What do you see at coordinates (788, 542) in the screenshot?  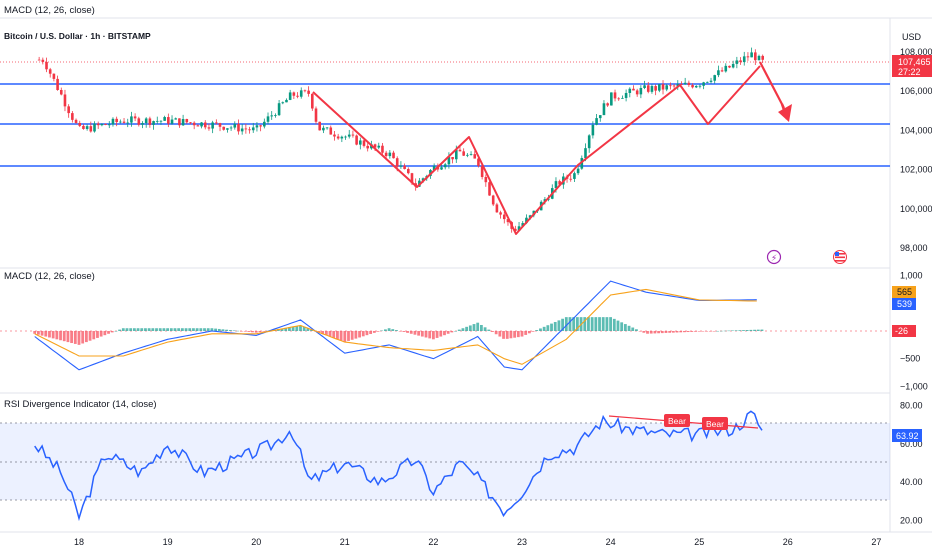 I see `time-tick-26: 26` at bounding box center [788, 542].